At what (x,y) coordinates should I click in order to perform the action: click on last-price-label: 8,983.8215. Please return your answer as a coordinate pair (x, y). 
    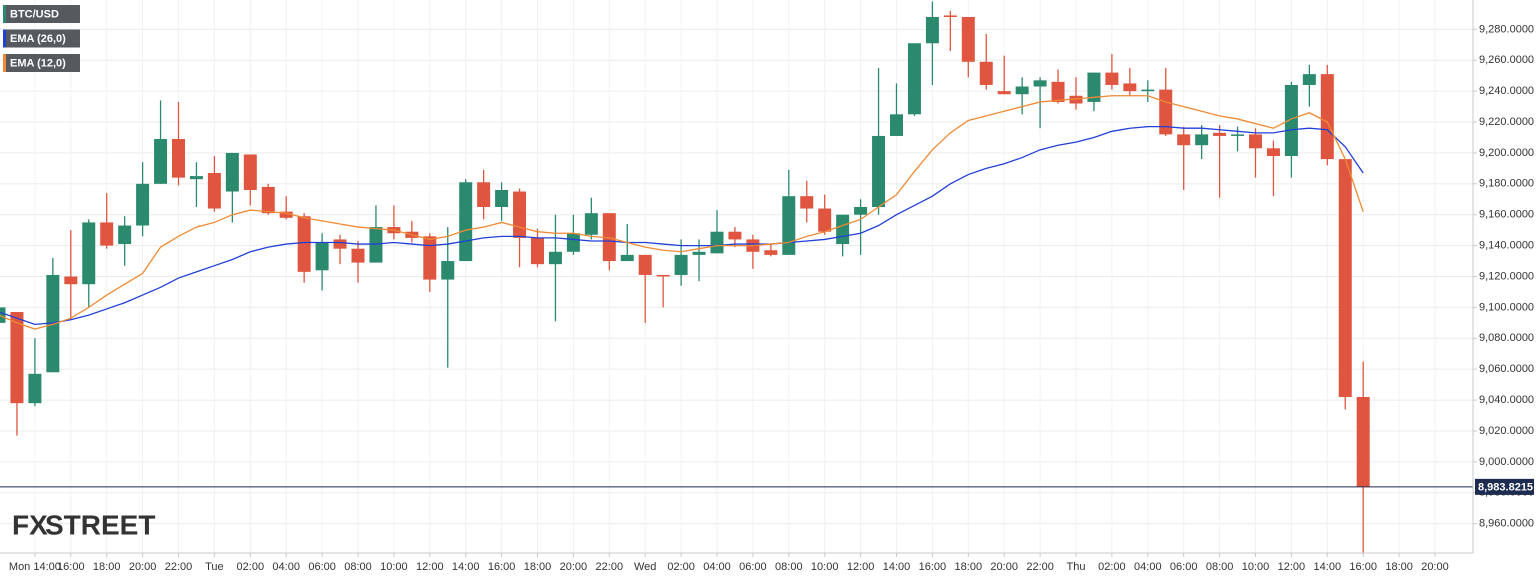
    Looking at the image, I should click on (1505, 487).